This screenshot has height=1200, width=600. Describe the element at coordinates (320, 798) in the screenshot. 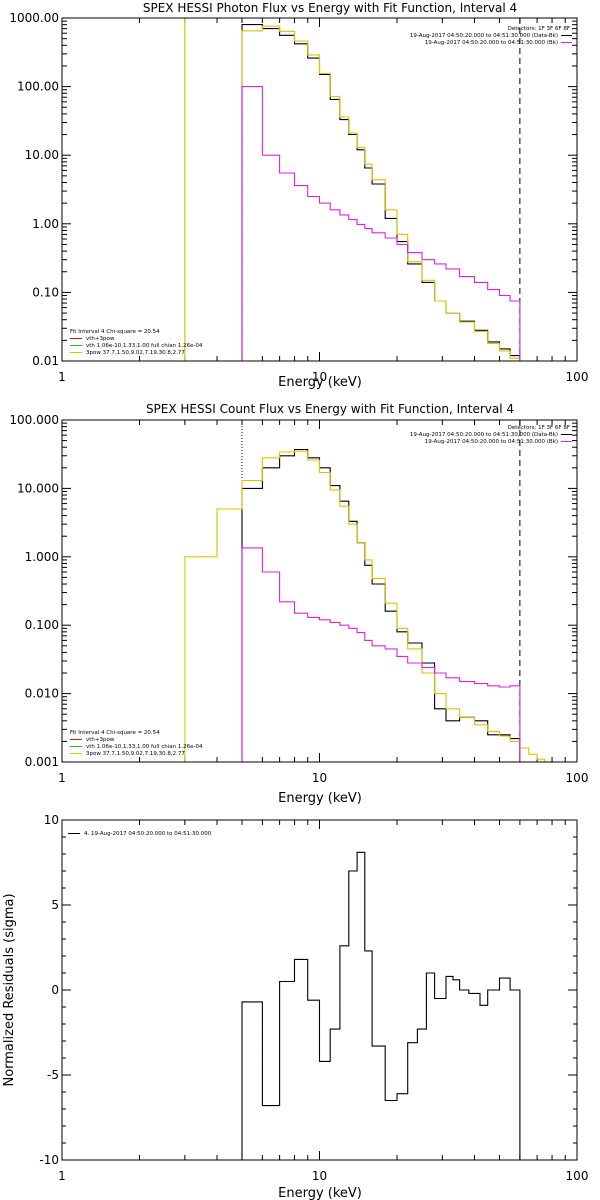

I see `count-flux-xlabel: Energy (keV)` at that location.